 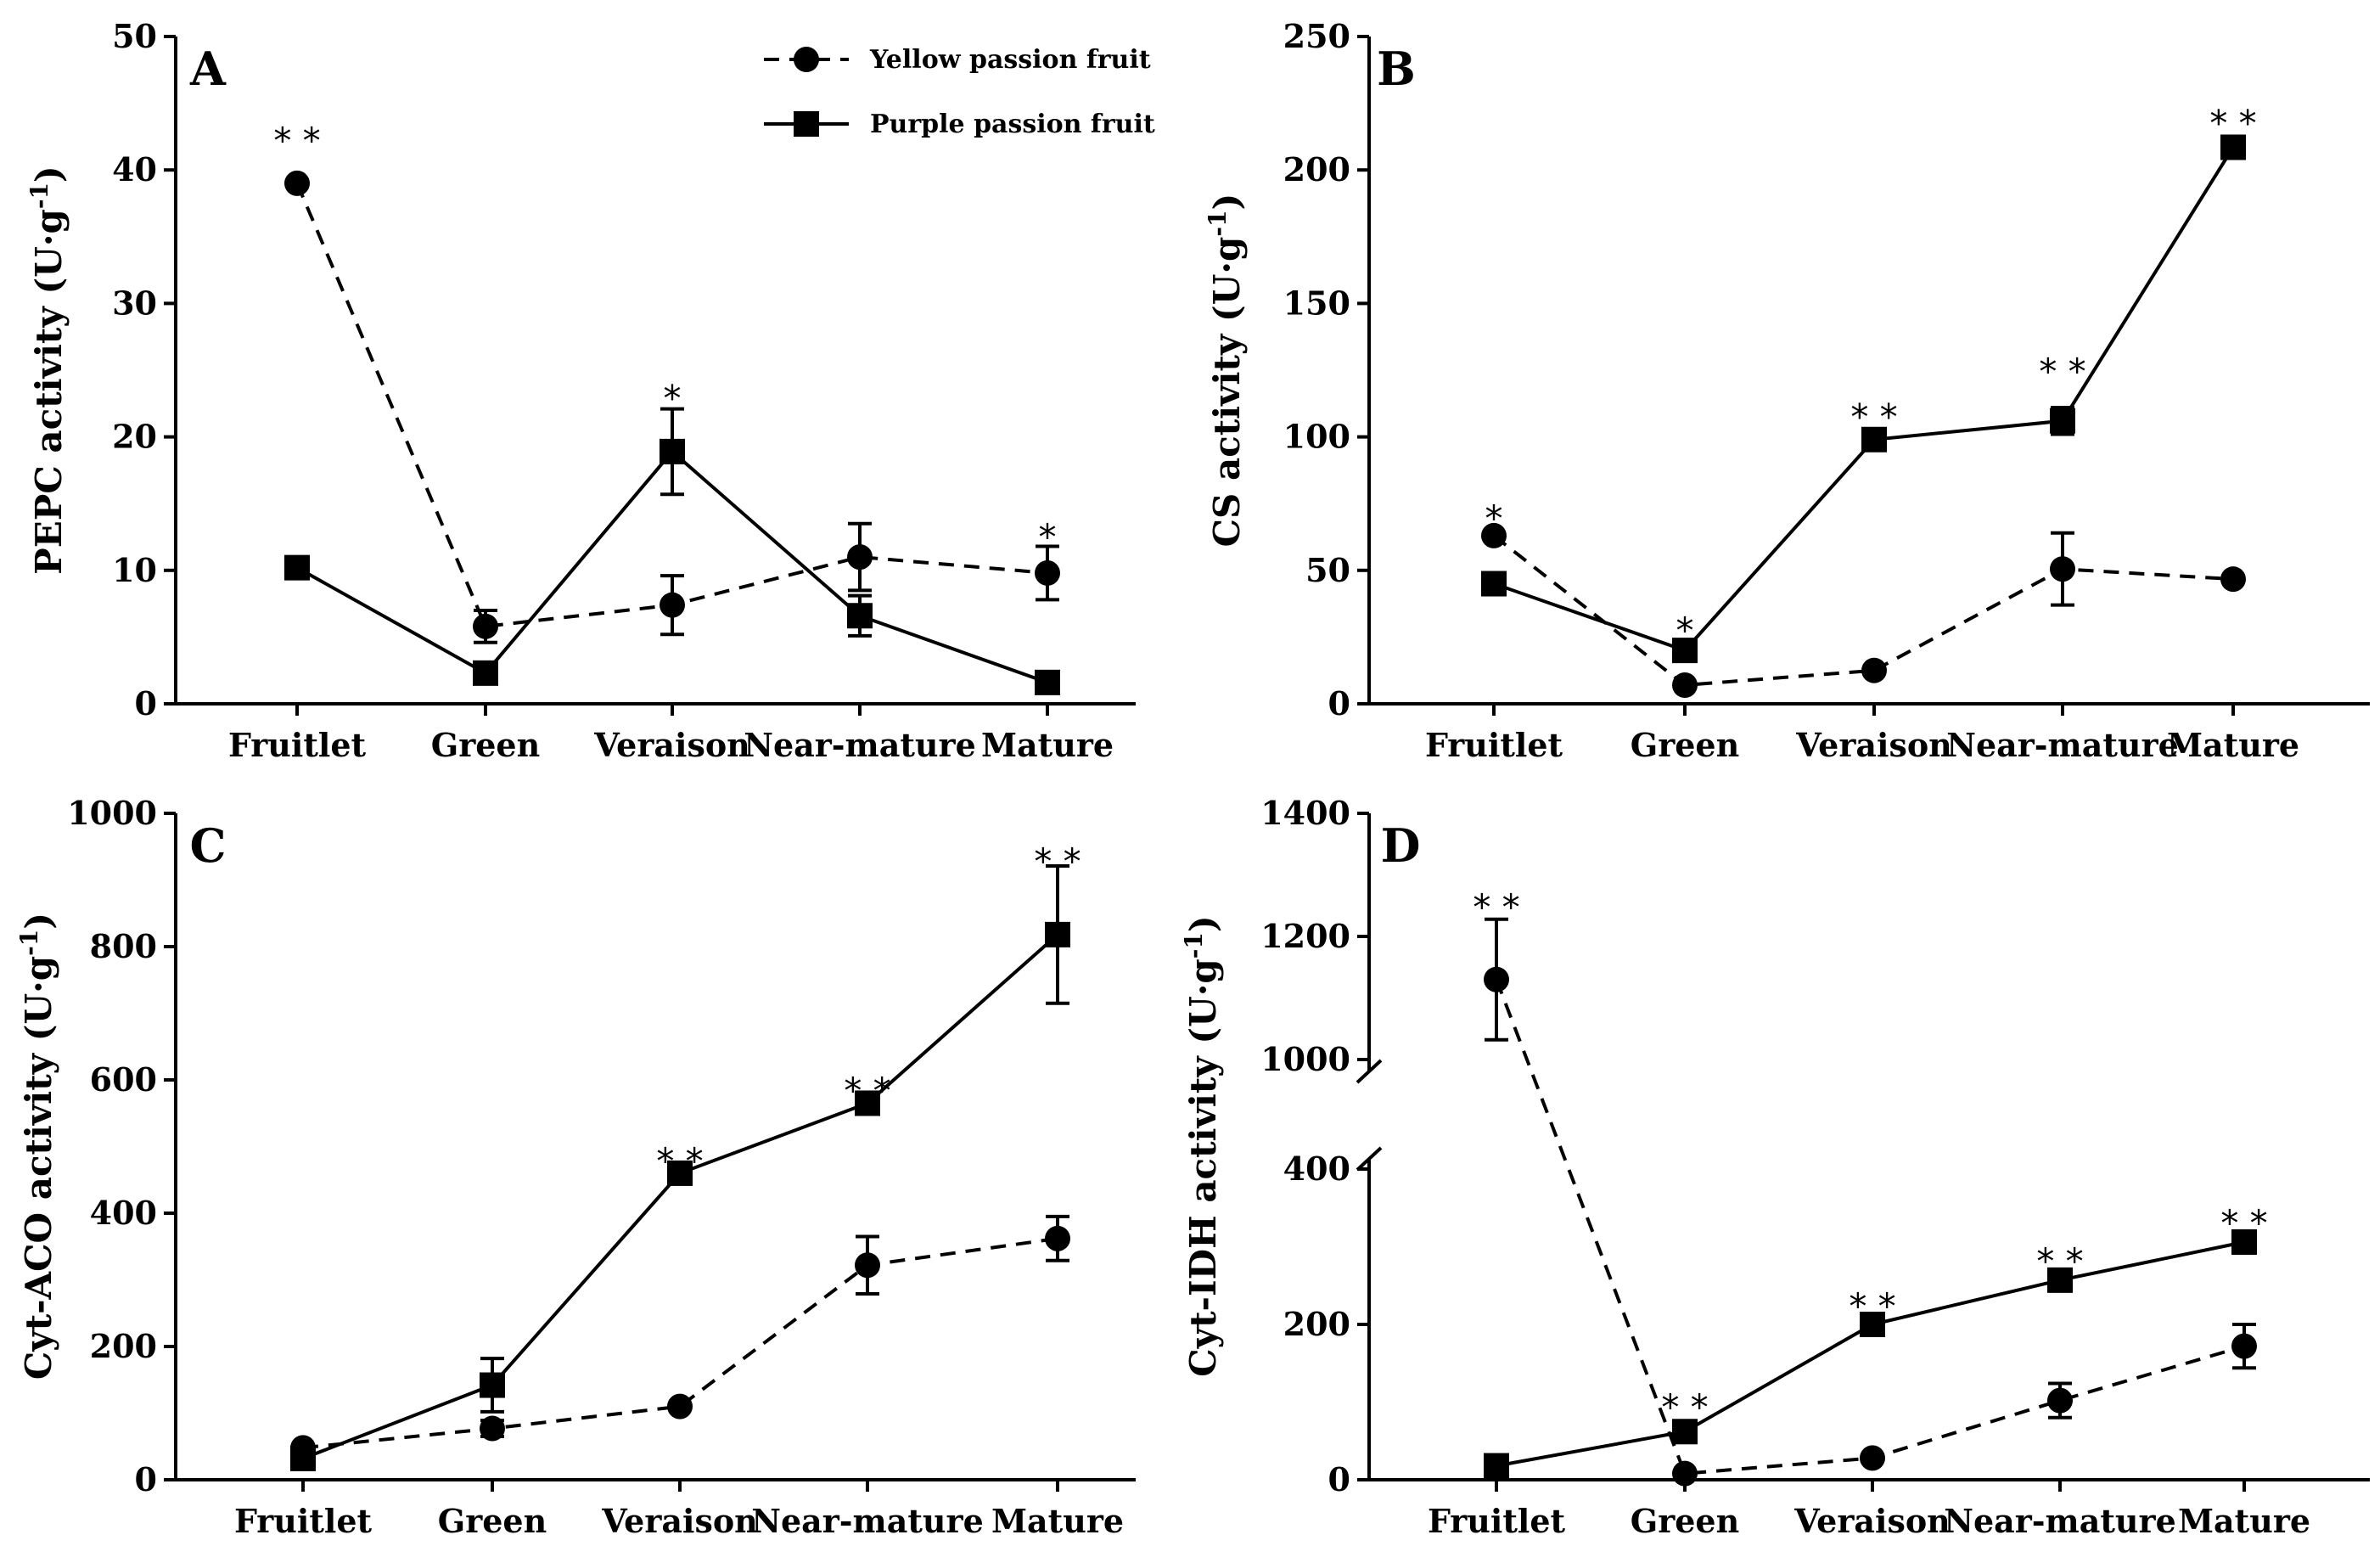 What do you see at coordinates (123, 1079) in the screenshot?
I see `y-tick-label: 600` at bounding box center [123, 1079].